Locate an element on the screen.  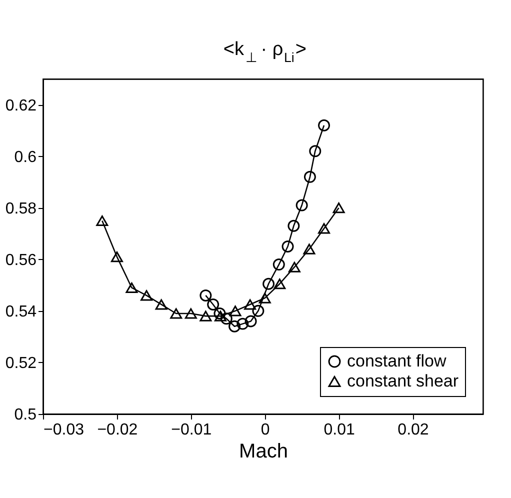
x-tick-label: 0.01 is located at coordinates (339, 430).